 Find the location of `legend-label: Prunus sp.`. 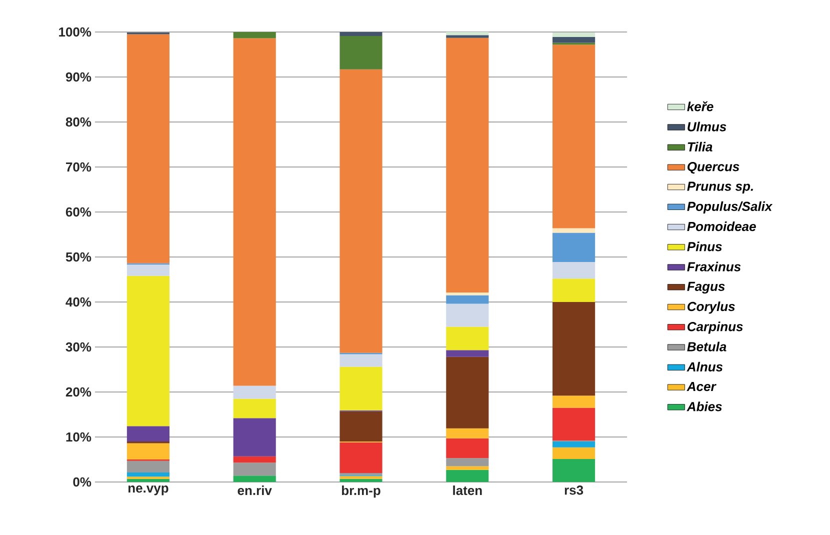

legend-label: Prunus sp. is located at coordinates (720, 188).